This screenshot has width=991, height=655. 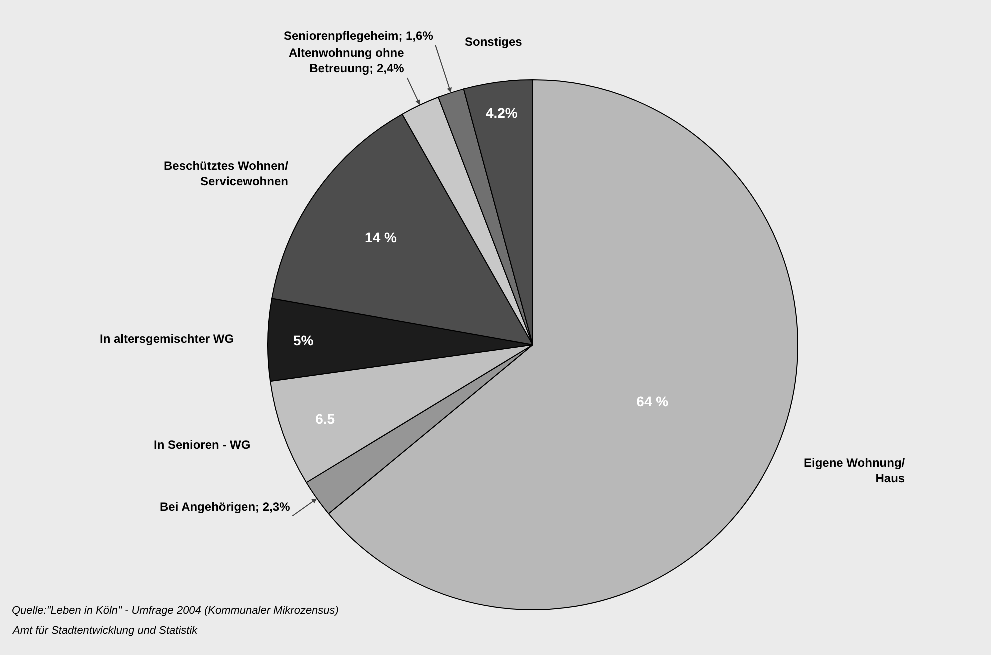 What do you see at coordinates (359, 36) in the screenshot?
I see `slice-label: Seniorenpflegeheim; 1,6%` at bounding box center [359, 36].